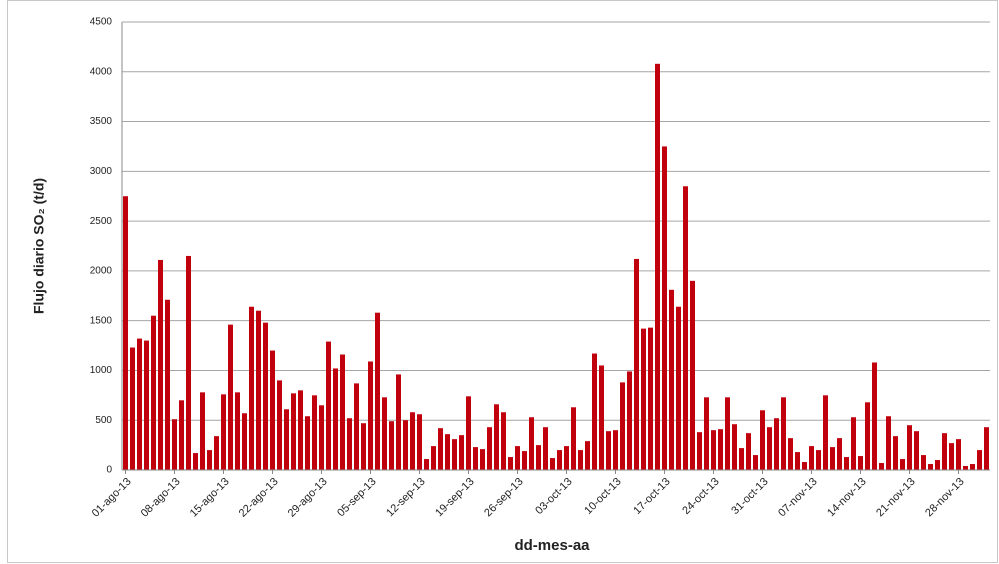 Image resolution: width=999 pixels, height=564 pixels. Describe the element at coordinates (109, 470) in the screenshot. I see `y-tick-label: 0` at that location.